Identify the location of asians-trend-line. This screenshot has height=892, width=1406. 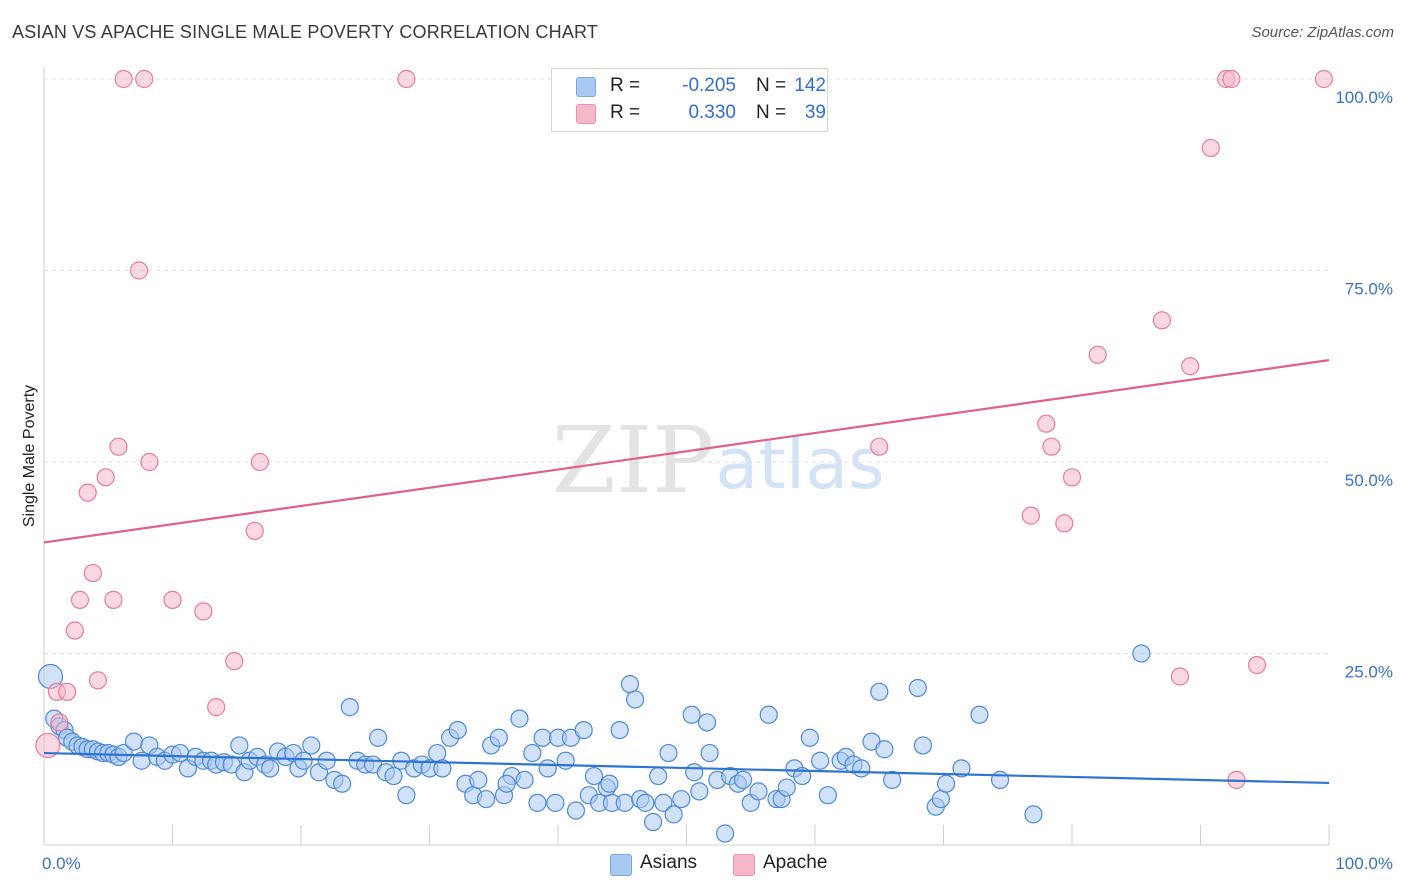
(686, 768).